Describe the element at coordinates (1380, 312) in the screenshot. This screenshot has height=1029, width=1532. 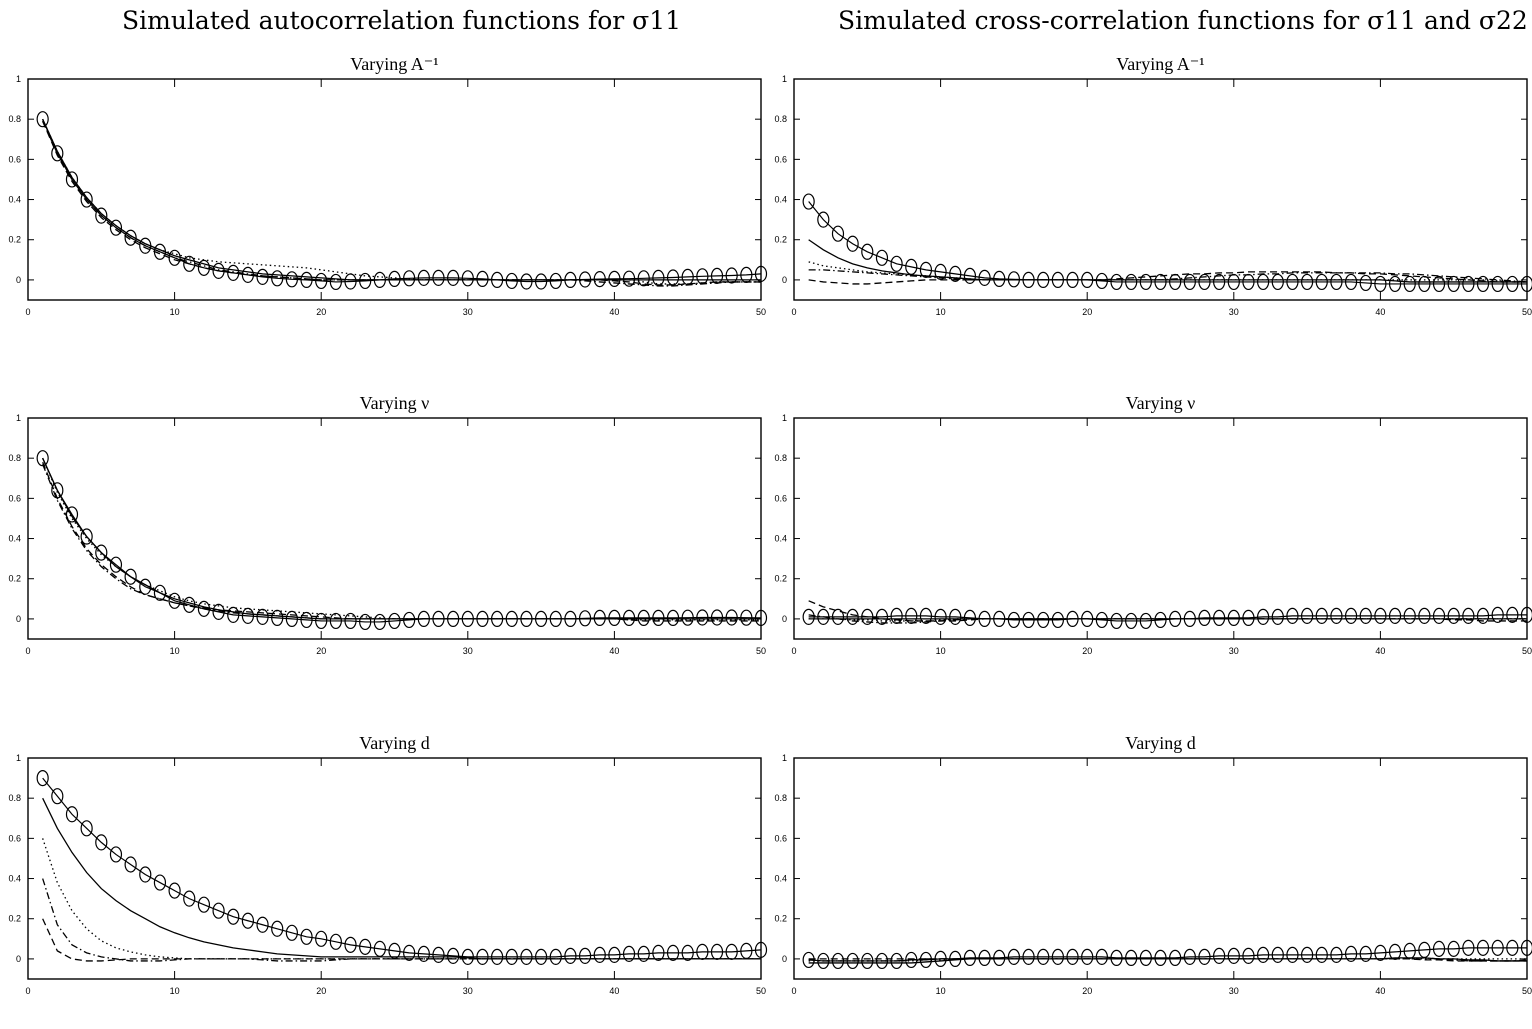
I see `x-tick-label: 40` at that location.